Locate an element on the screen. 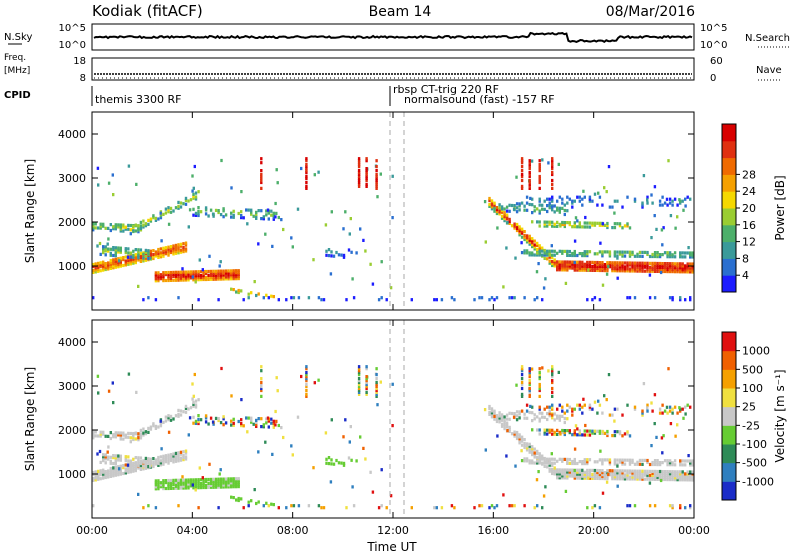 The image size is (800, 554). freq-panel-frame is located at coordinates (393, 69).